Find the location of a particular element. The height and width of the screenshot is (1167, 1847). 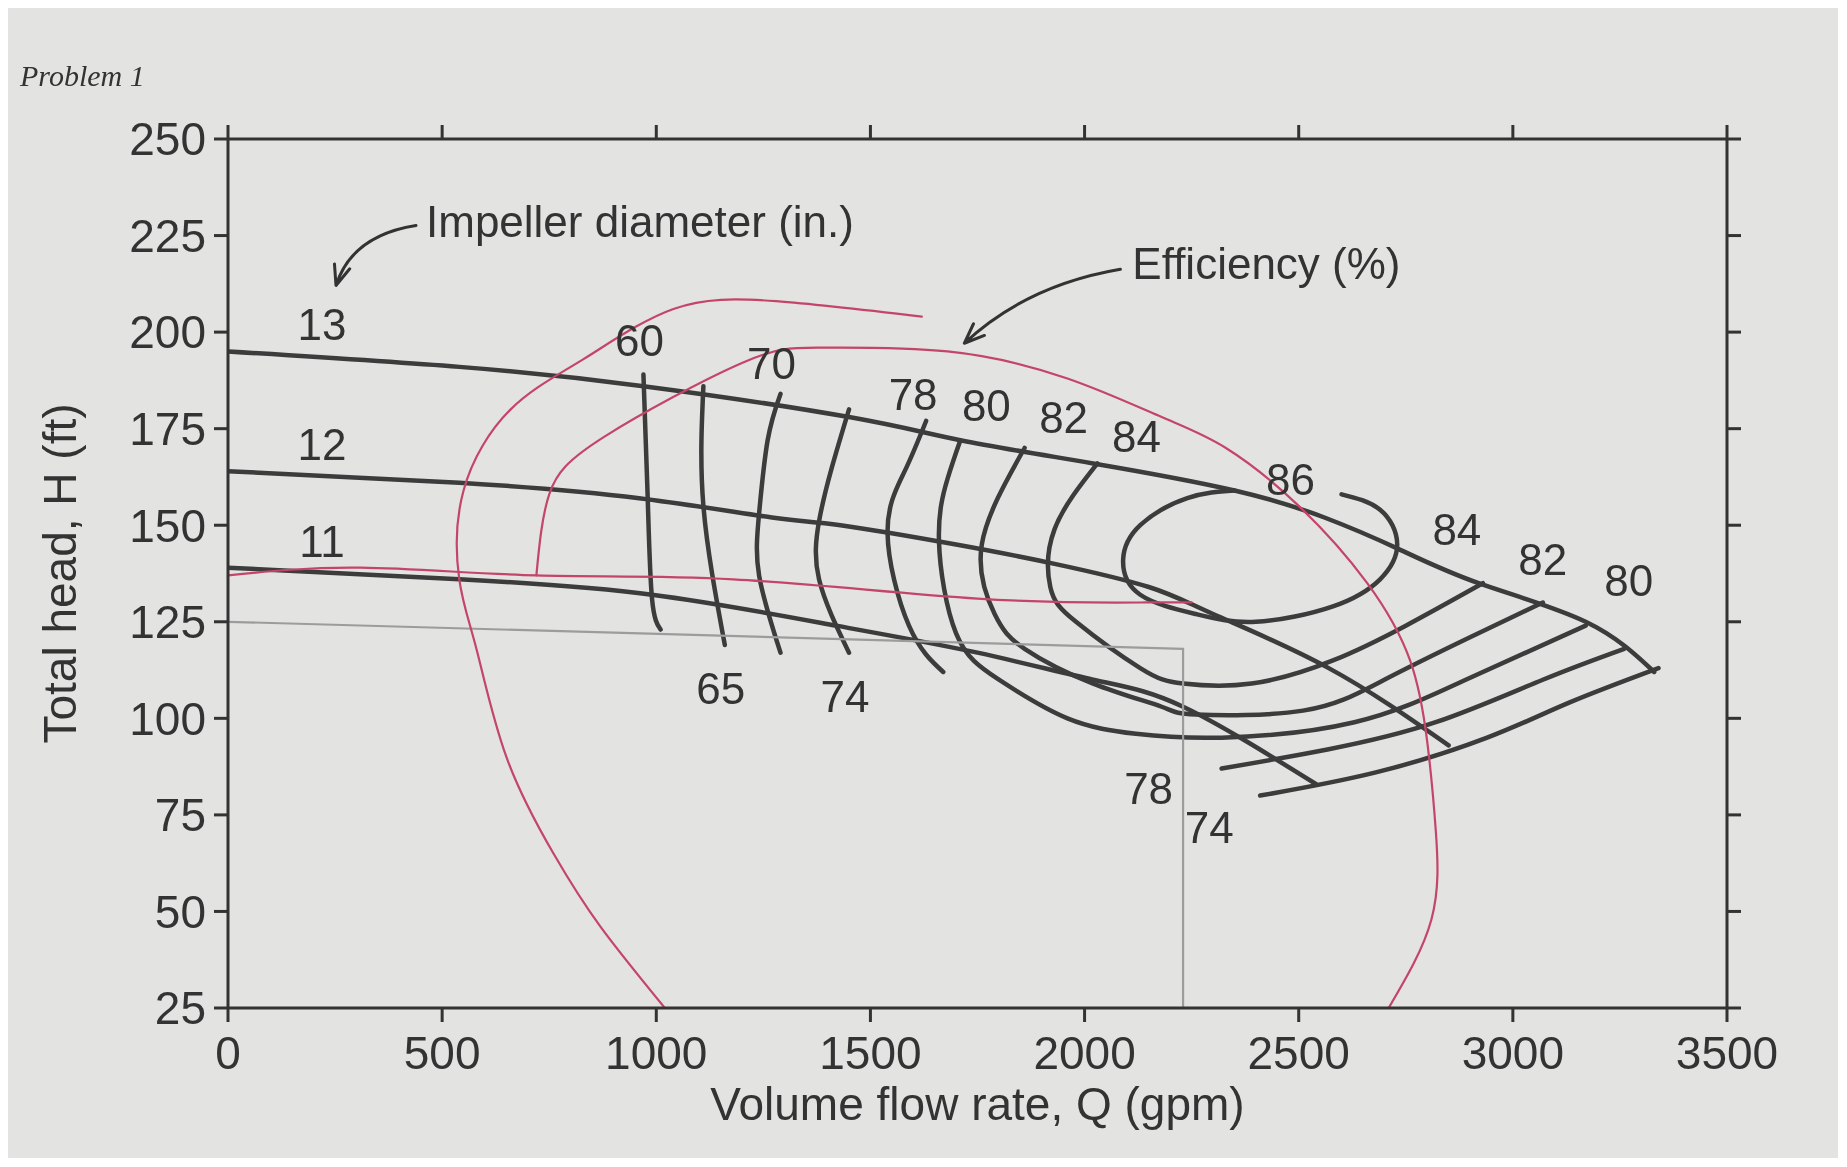

x-tick-label: 2000 is located at coordinates (1084, 1052).